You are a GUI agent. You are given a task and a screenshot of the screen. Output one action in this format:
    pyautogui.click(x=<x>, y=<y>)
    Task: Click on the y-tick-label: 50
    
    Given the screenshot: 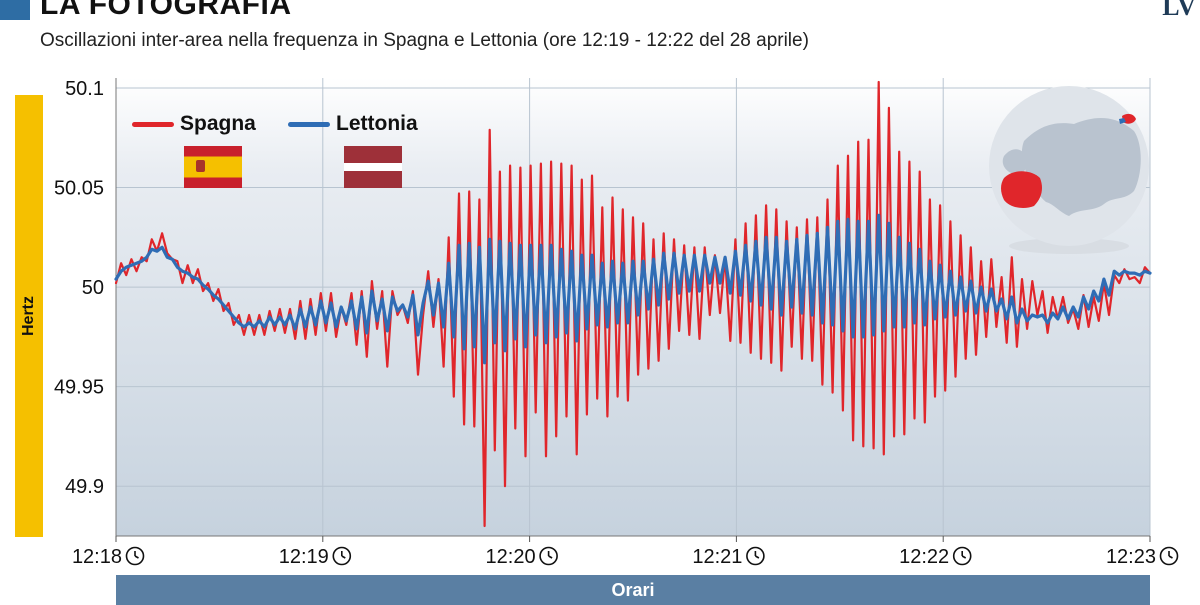 What is the action you would take?
    pyautogui.click(x=93, y=288)
    